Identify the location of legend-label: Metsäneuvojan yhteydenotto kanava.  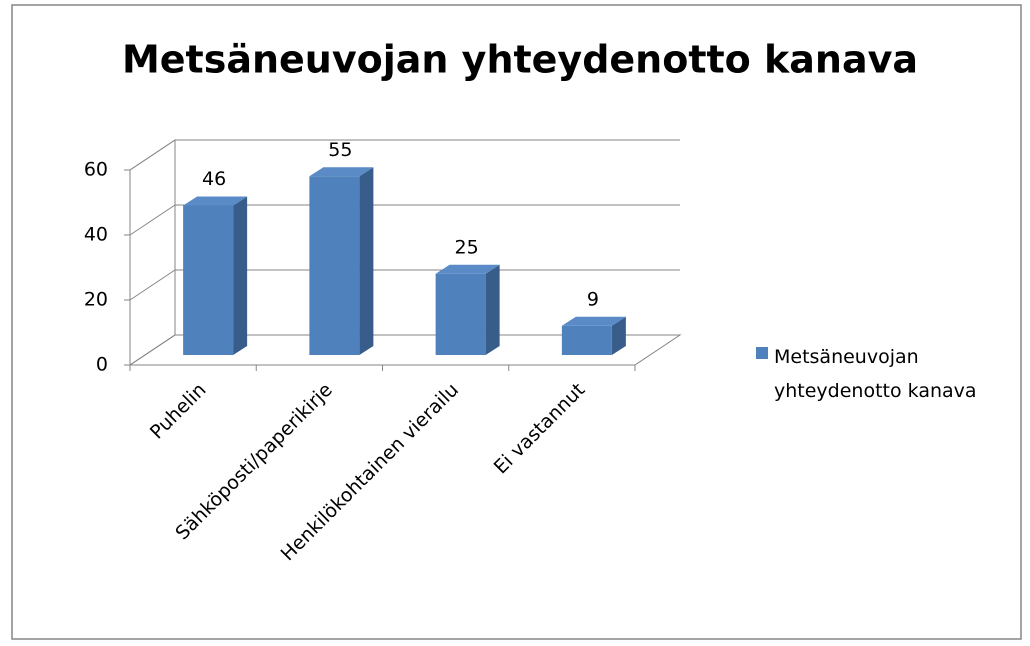
(875, 374).